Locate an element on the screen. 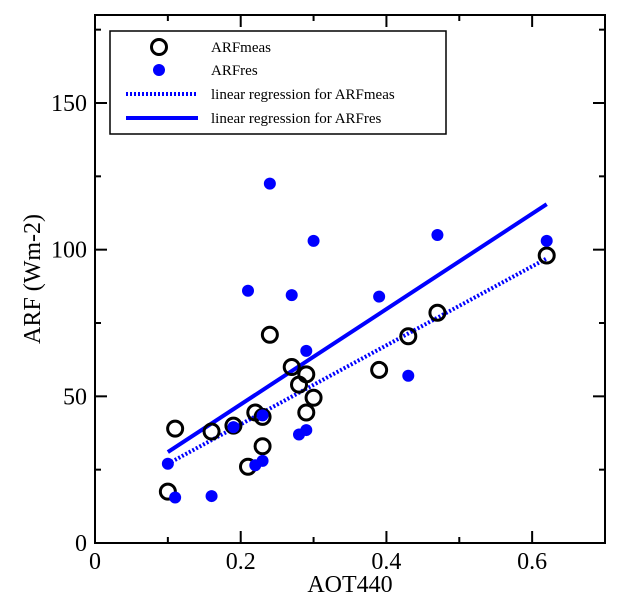 The height and width of the screenshot is (598, 619). legend-entry-label: ARFres is located at coordinates (234, 71).